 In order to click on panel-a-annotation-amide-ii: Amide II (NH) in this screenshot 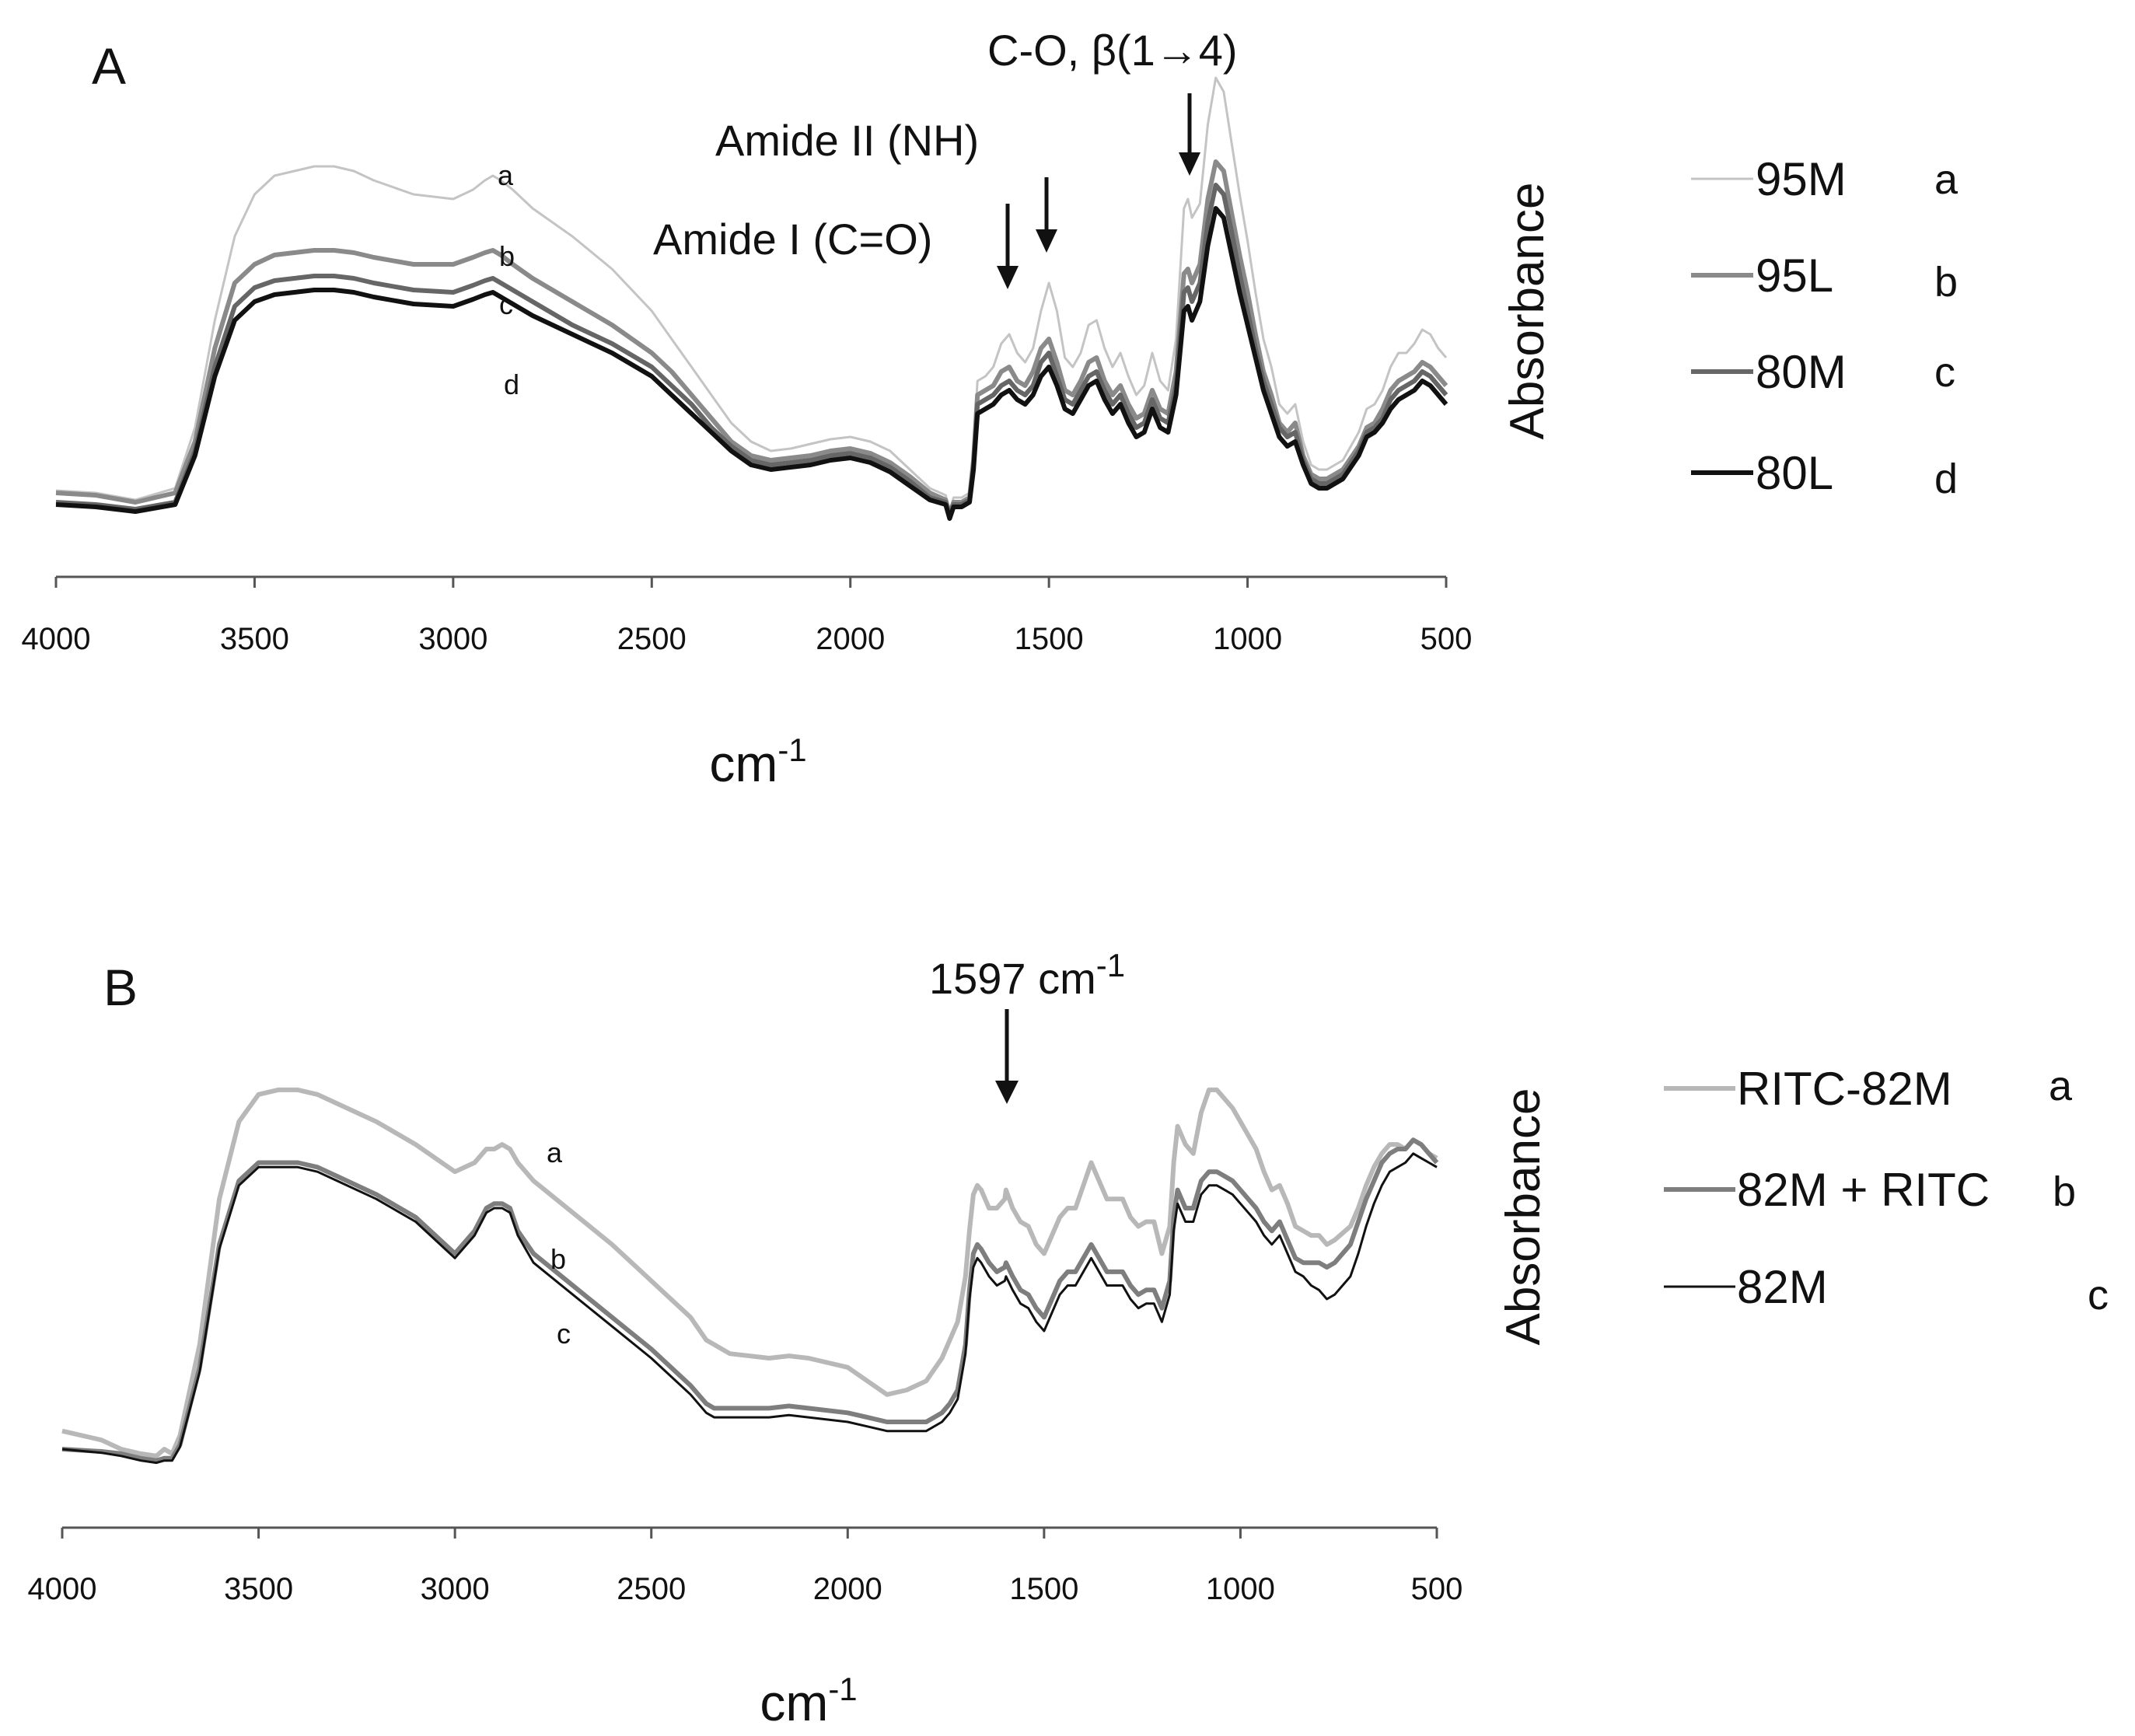, I will do `click(886, 184)`.